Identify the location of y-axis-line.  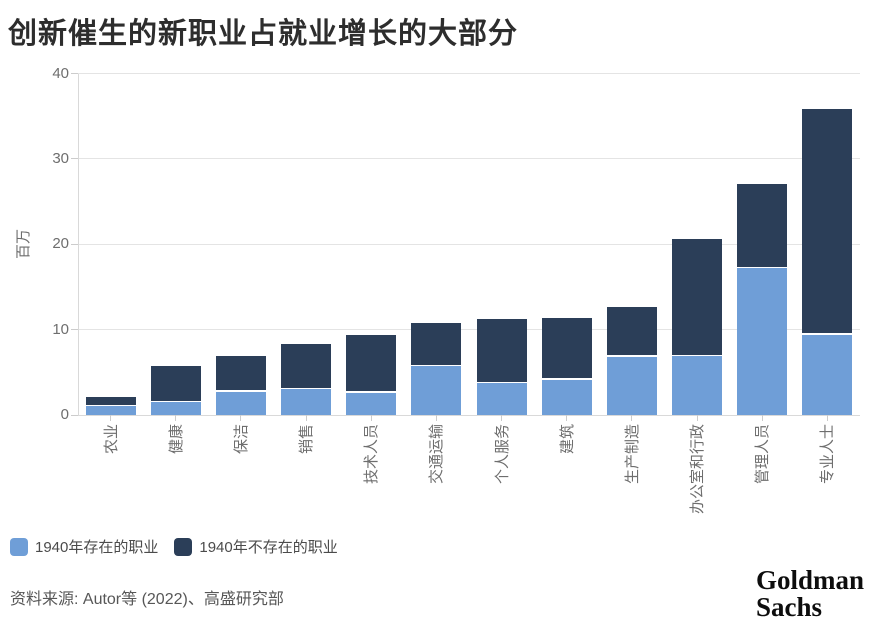
(78, 244).